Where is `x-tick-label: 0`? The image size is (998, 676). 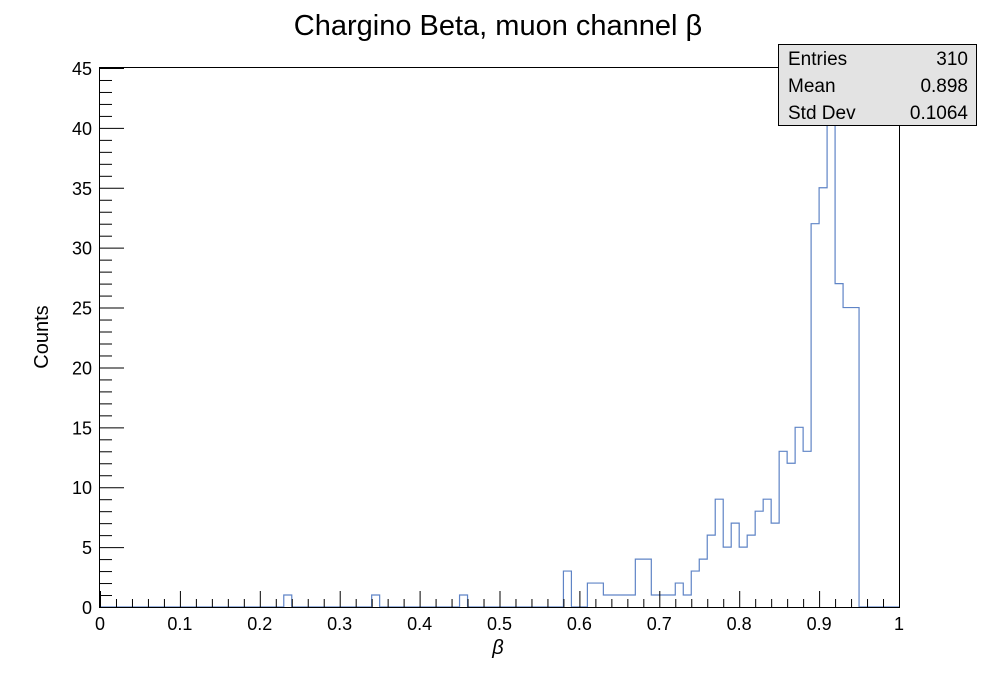
x-tick-label: 0 is located at coordinates (100, 624).